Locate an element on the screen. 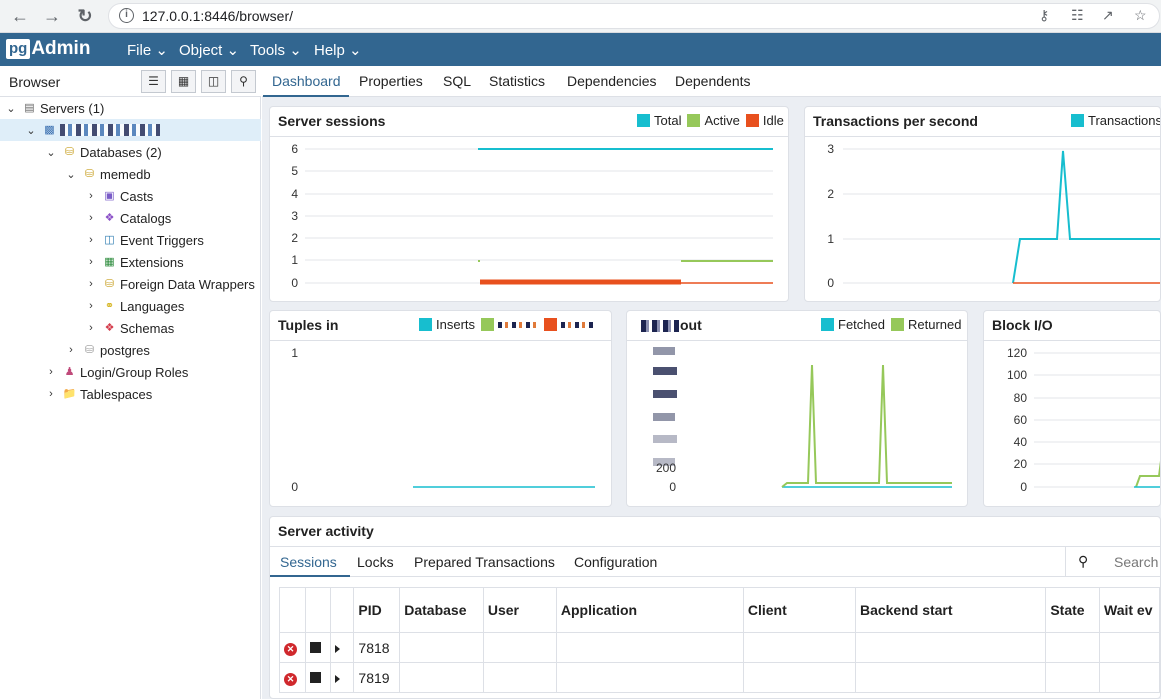 This screenshot has height=699, width=1161. tab-properties: Properties is located at coordinates (391, 81).